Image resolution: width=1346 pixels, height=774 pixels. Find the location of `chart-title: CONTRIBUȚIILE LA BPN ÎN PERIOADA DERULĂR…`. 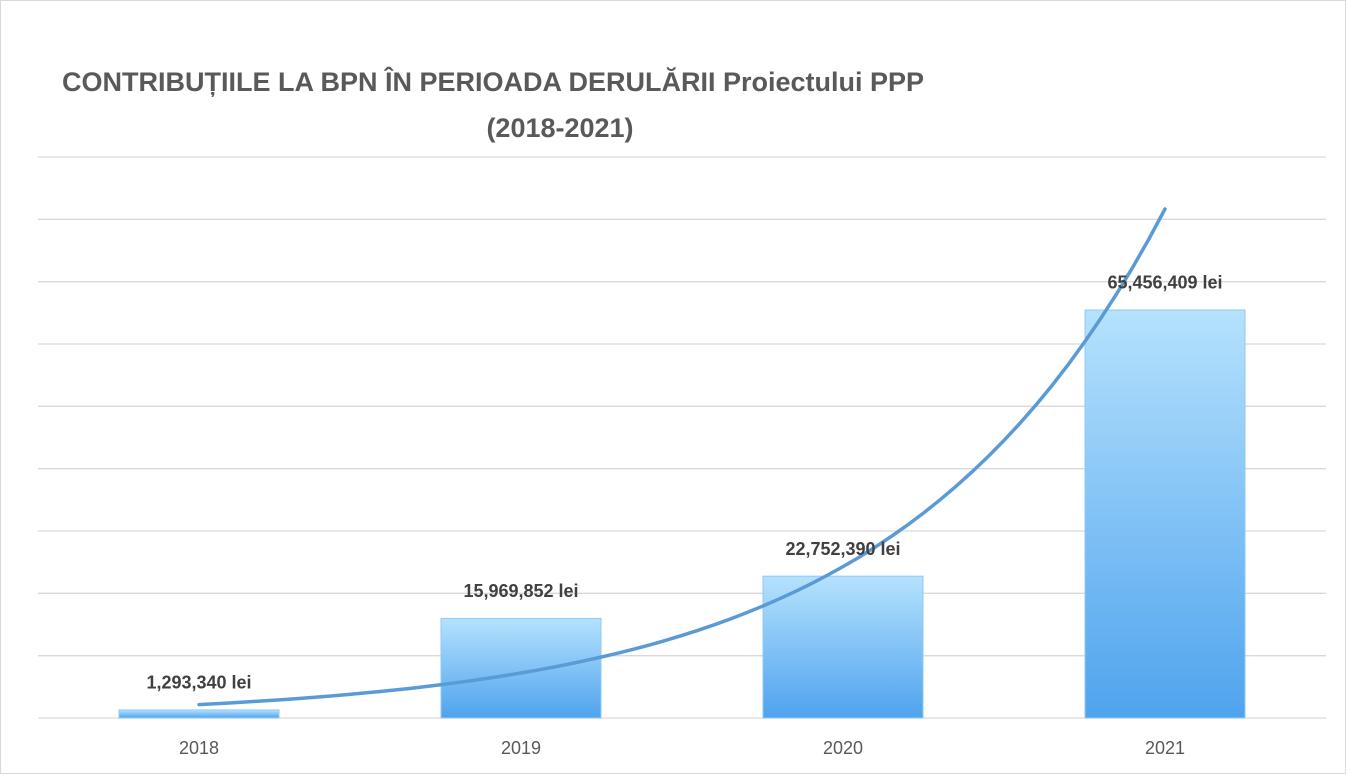

chart-title: CONTRIBUȚIILE LA BPN ÎN PERIOADA DERULĂR… is located at coordinates (493, 81).